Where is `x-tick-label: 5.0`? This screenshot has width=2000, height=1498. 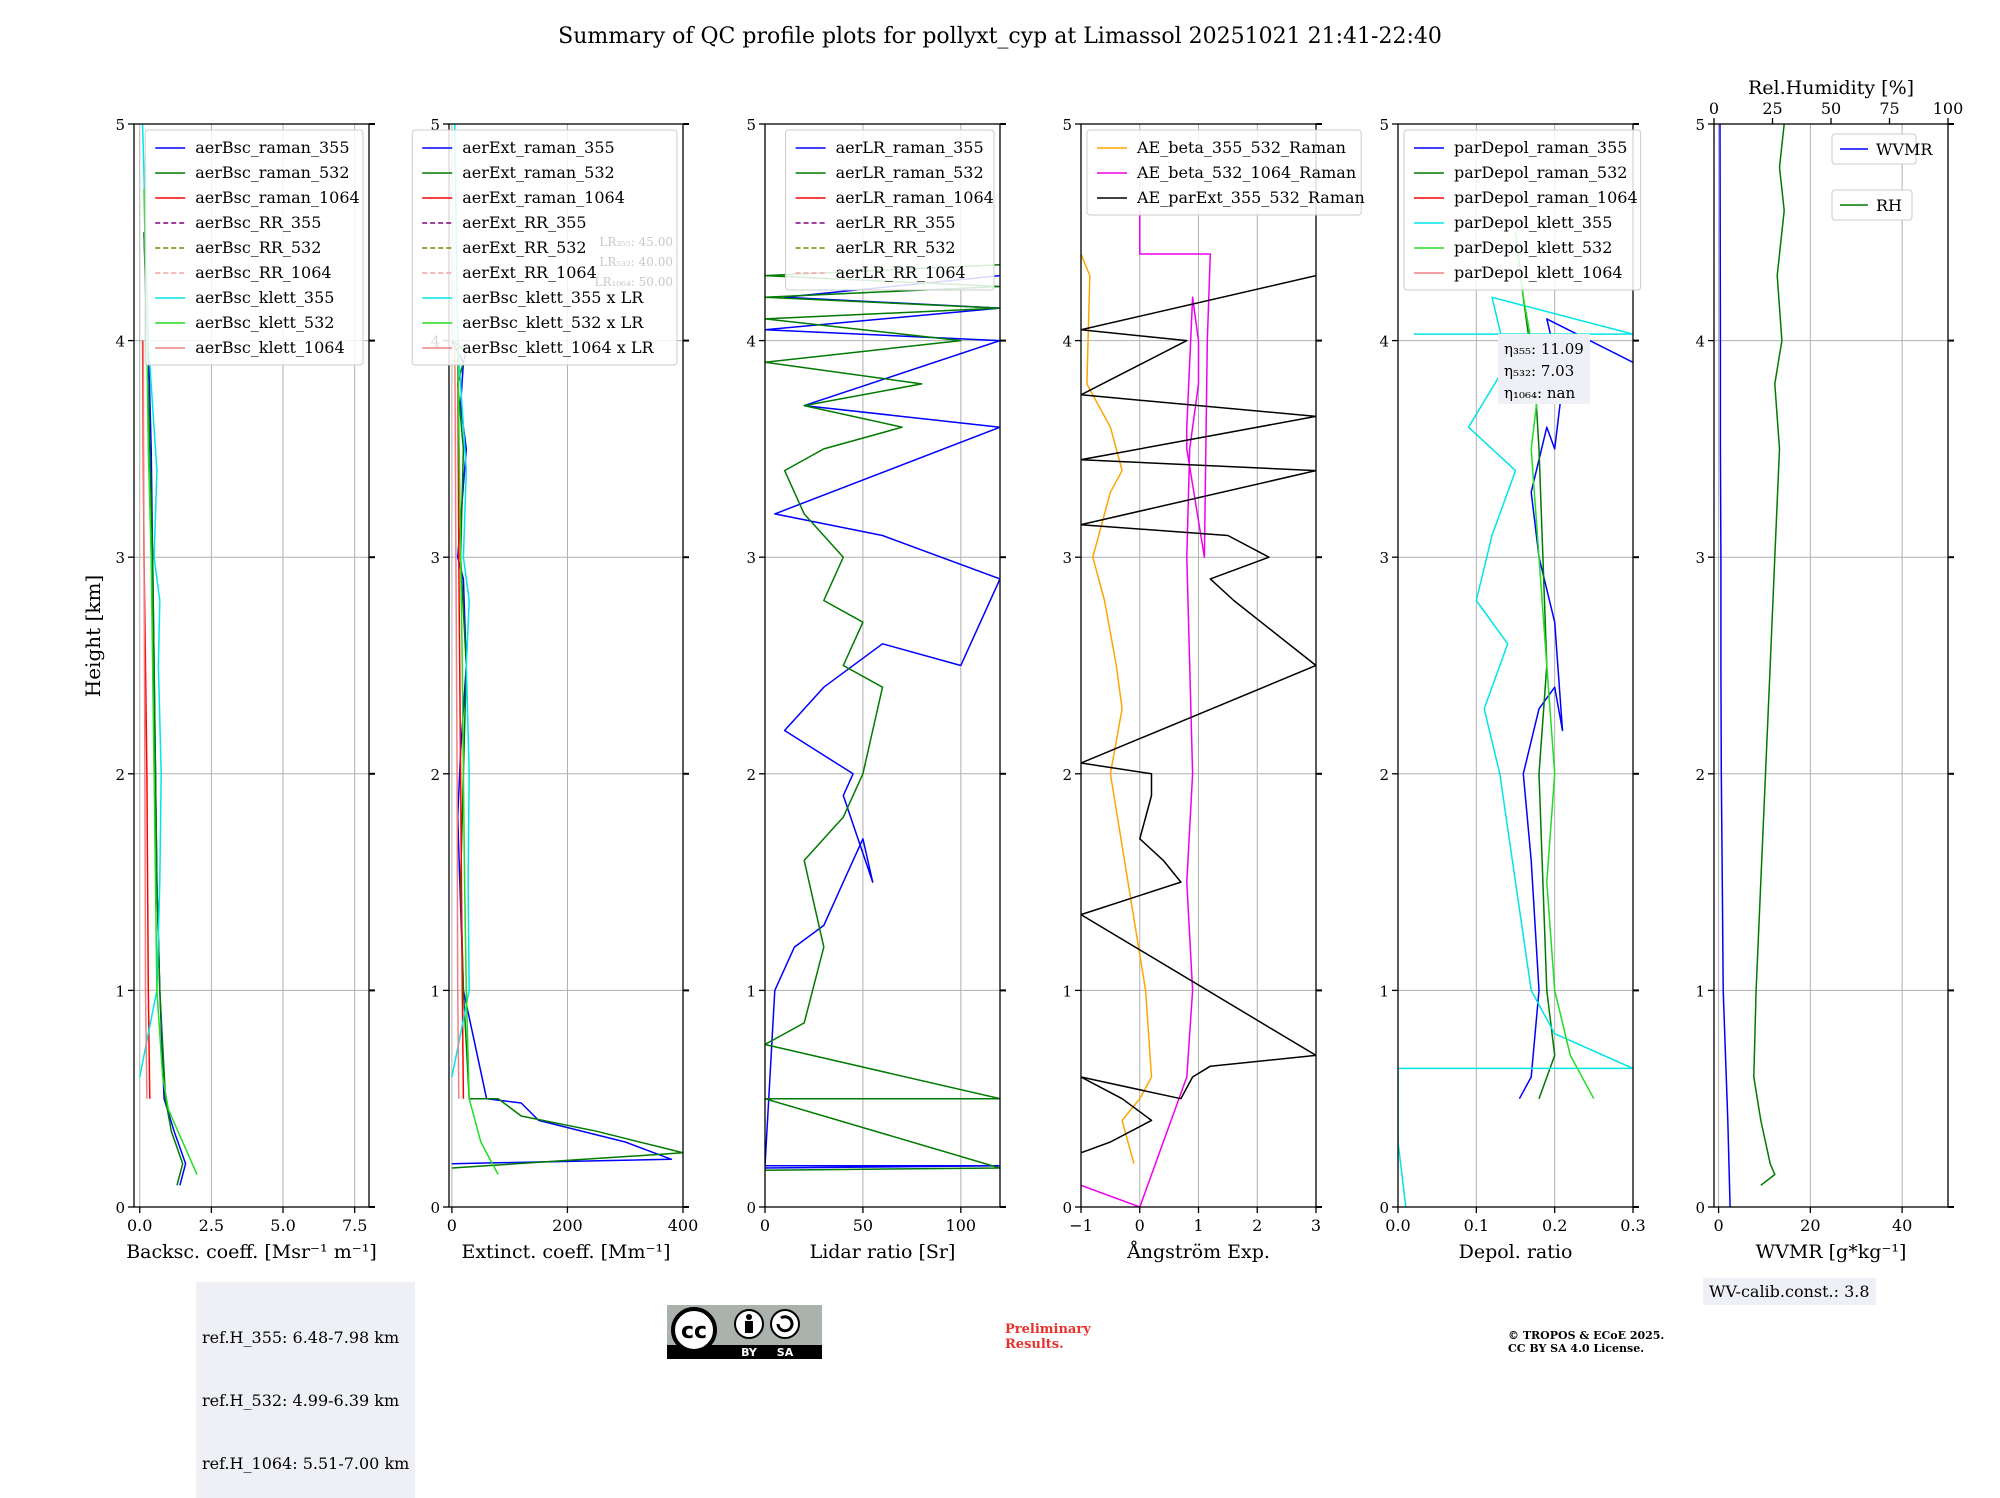 x-tick-label: 5.0 is located at coordinates (282, 1225).